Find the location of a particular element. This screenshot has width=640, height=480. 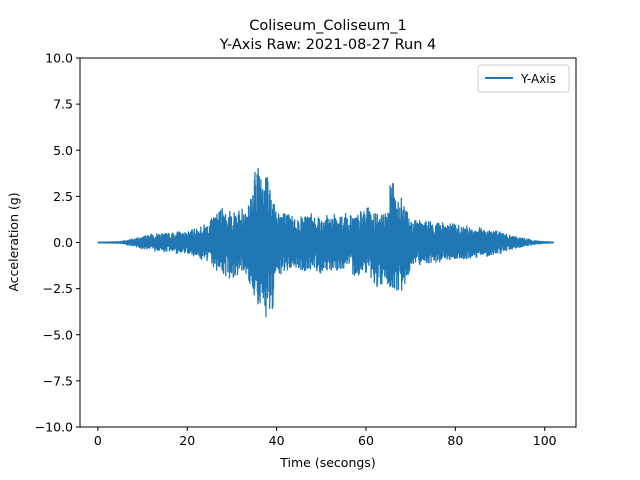

chart-subtitle: Y-Axis Raw: 2021-08-27 Run 4 is located at coordinates (327, 45).